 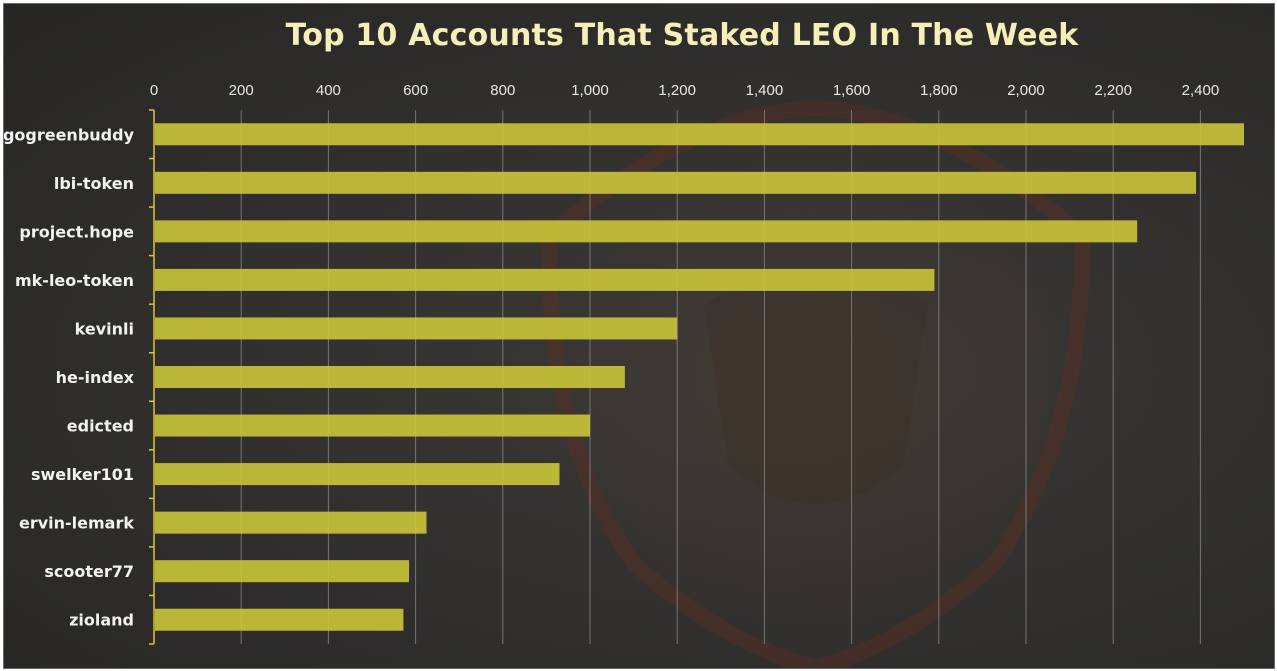 What do you see at coordinates (852, 90) in the screenshot?
I see `x-tick-label: 1,600` at bounding box center [852, 90].